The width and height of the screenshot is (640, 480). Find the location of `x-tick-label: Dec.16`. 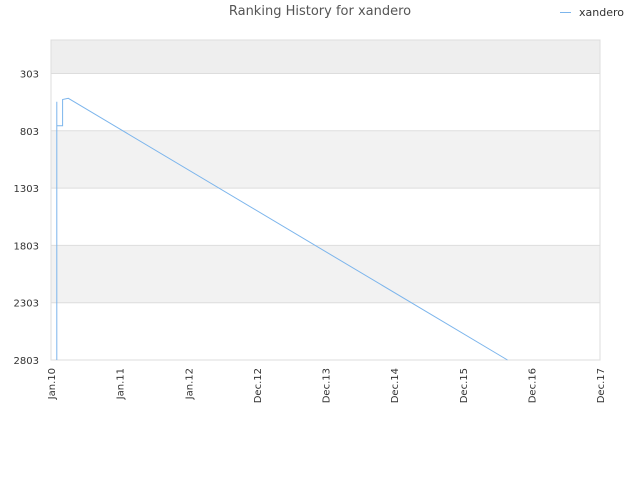

x-tick-label: Dec.16 is located at coordinates (532, 385).